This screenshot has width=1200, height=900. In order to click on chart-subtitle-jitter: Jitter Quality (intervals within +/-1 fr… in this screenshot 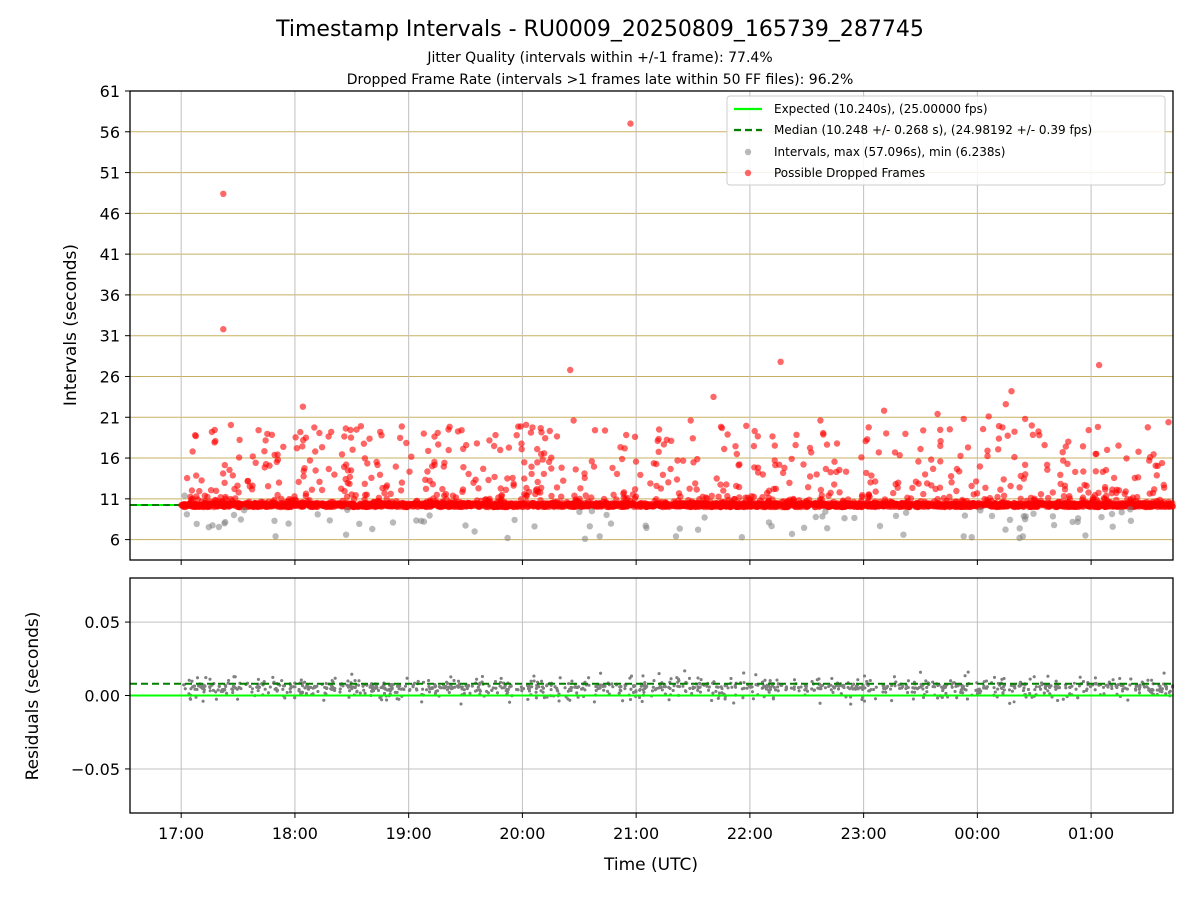, I will do `click(599, 58)`.